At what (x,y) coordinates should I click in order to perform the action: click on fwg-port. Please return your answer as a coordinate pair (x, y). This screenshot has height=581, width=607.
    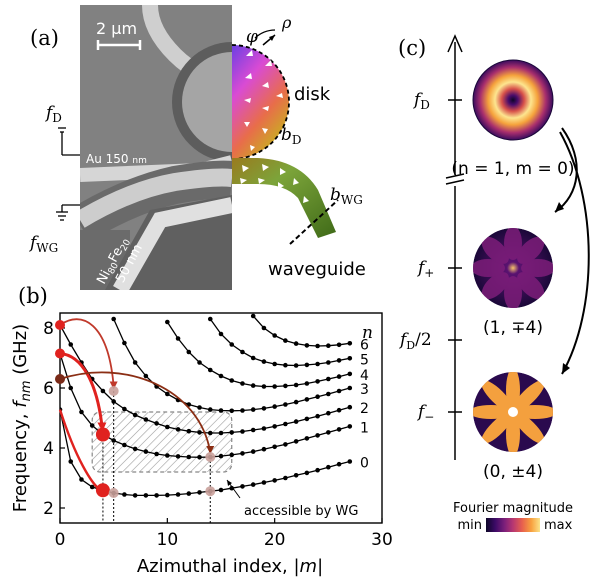
    Looking at the image, I should click on (68, 212).